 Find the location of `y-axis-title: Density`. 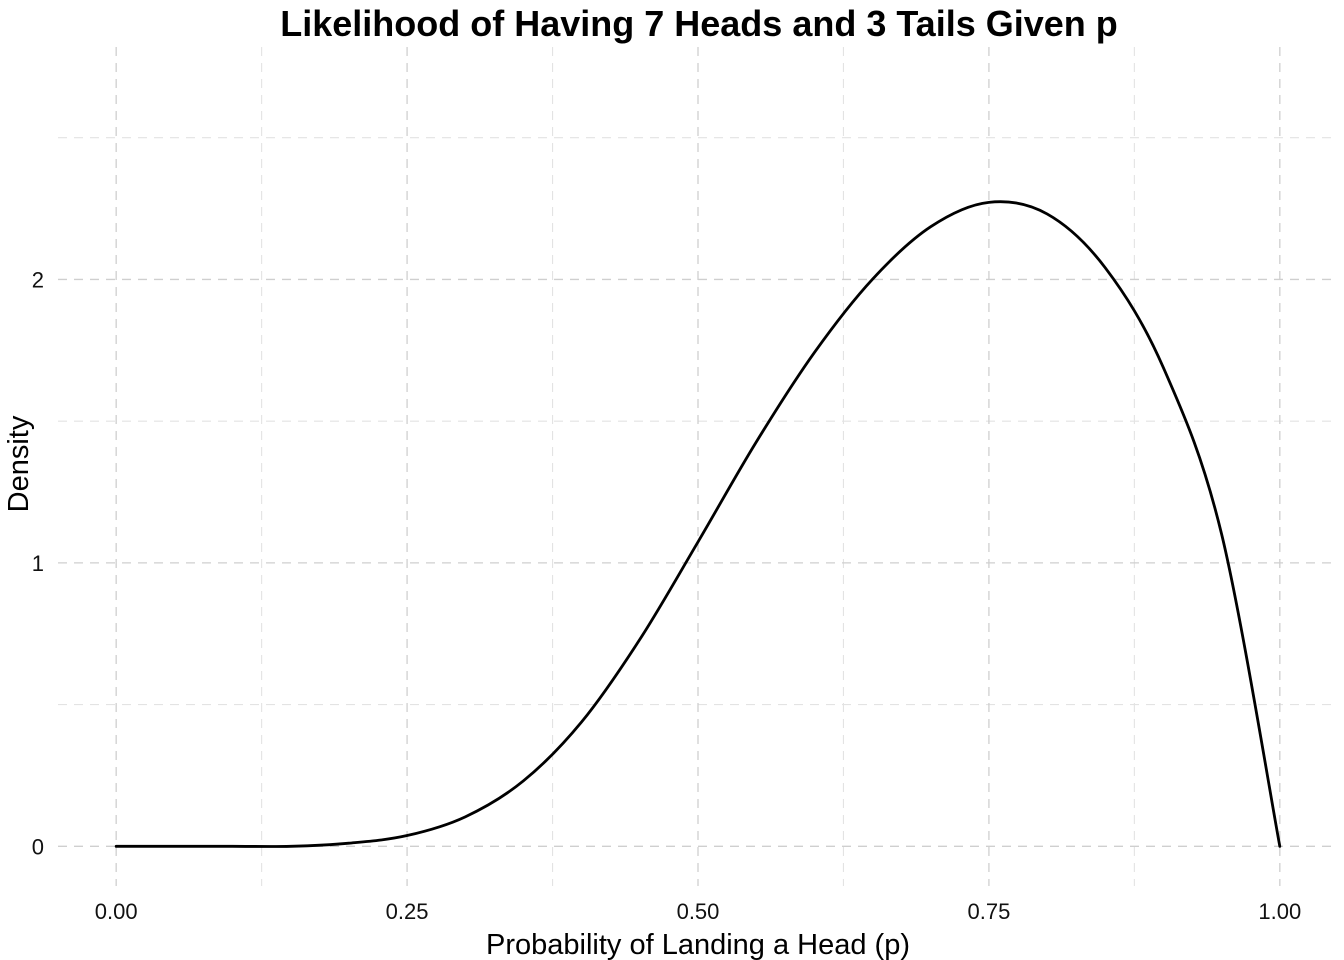

y-axis-title: Density is located at coordinates (19, 463).